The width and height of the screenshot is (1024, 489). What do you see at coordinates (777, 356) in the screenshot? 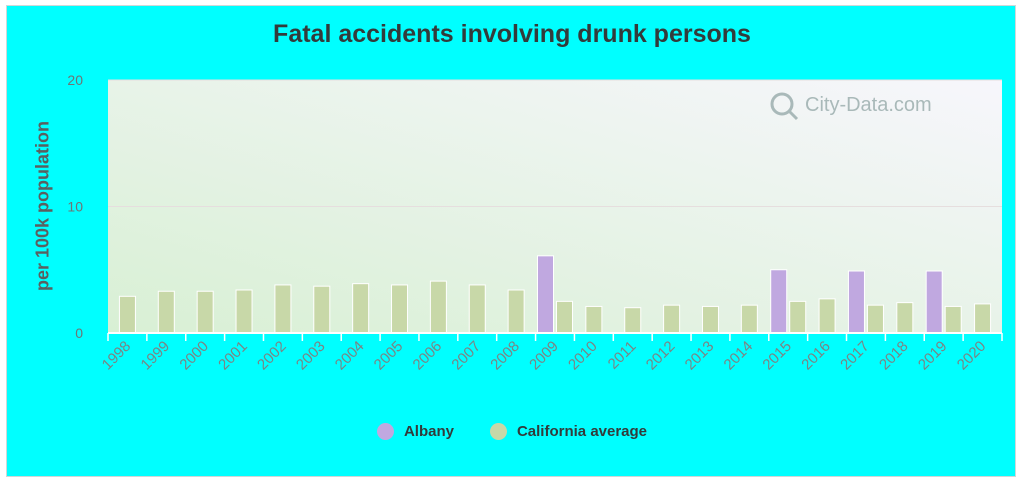
I see `x-tick-label: 2015` at bounding box center [777, 356].